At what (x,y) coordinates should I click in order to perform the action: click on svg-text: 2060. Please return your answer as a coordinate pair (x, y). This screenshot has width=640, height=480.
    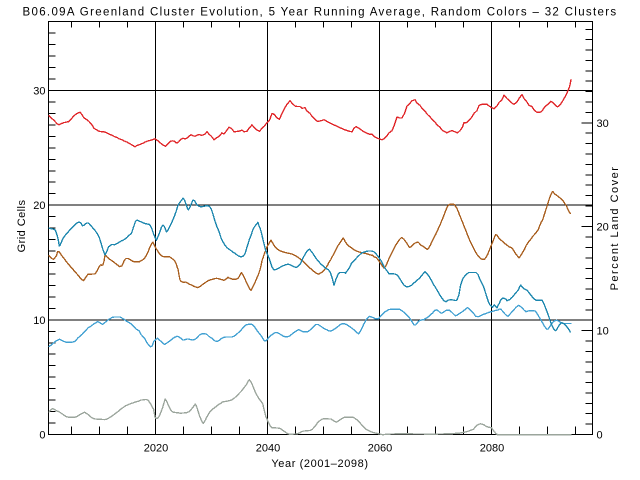
    Looking at the image, I should click on (380, 449).